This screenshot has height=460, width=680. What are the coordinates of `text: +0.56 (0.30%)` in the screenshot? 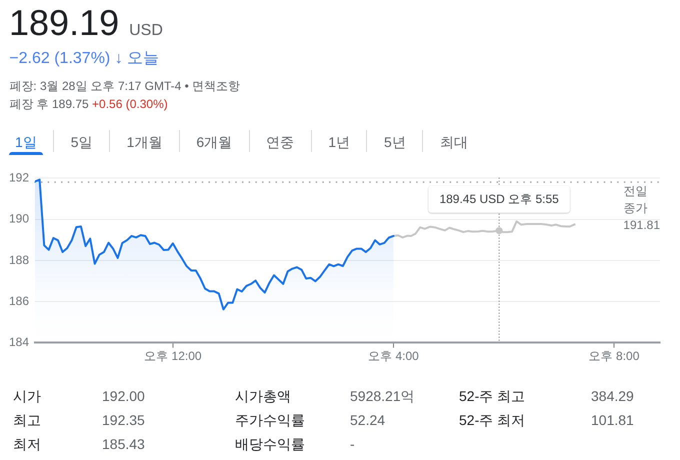 It's located at (130, 104).